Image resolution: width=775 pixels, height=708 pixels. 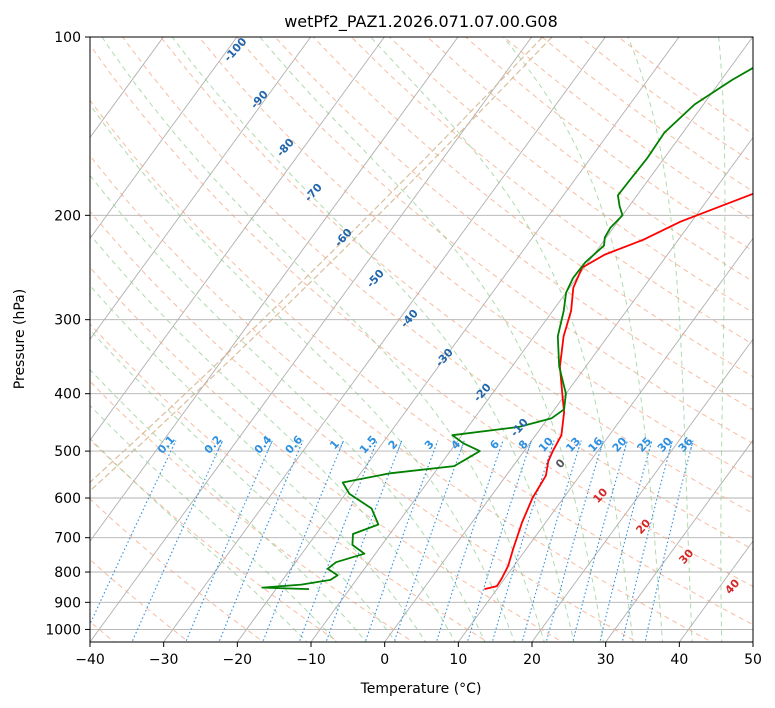 What do you see at coordinates (285, 148) in the screenshot?
I see `dry-adiabat-label: -80` at bounding box center [285, 148].